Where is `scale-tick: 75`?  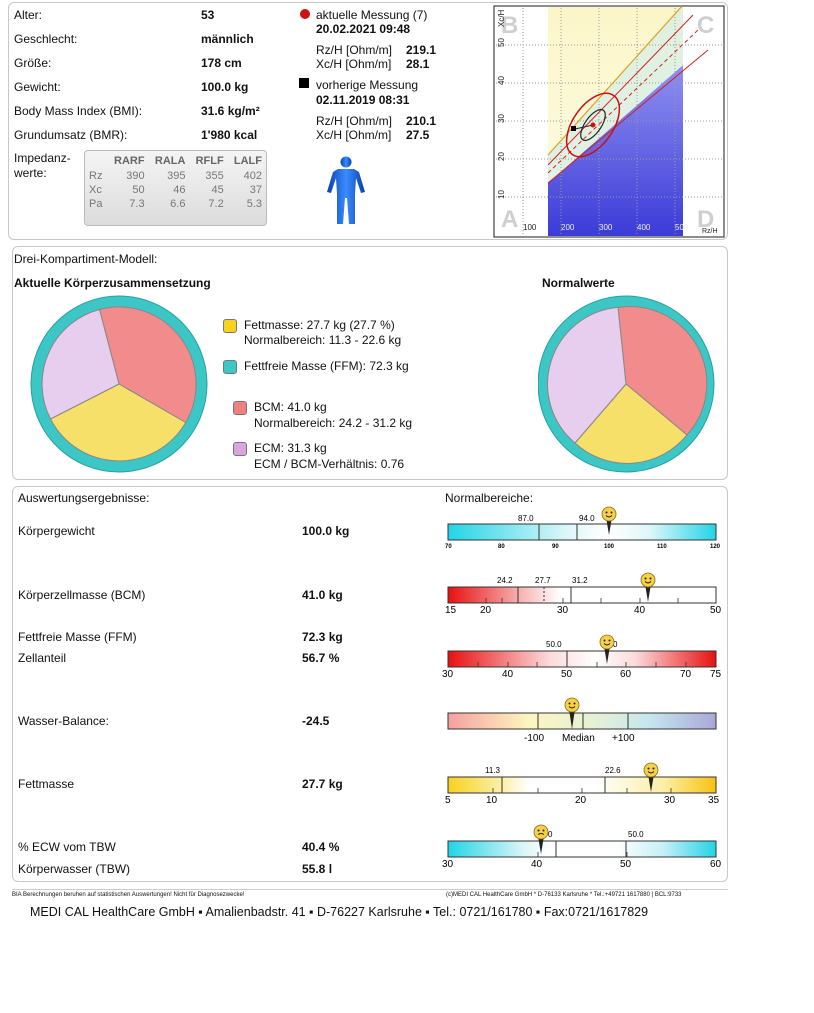 scale-tick: 75 is located at coordinates (716, 673).